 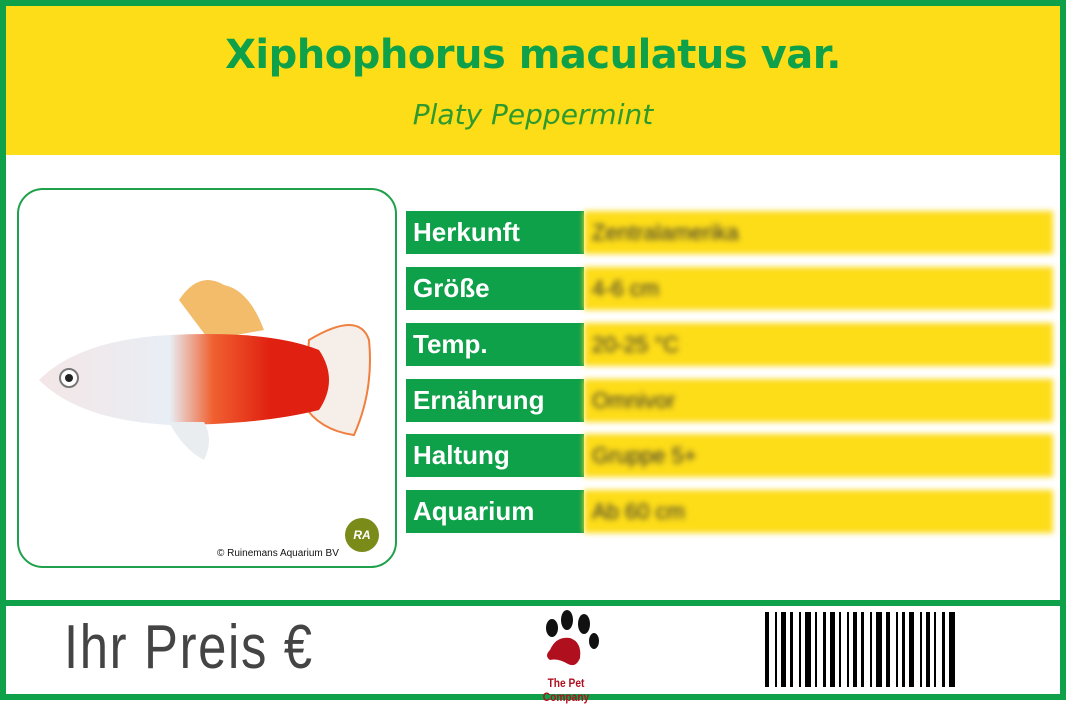 I want to click on fact-label: Aquarium, so click(x=495, y=511).